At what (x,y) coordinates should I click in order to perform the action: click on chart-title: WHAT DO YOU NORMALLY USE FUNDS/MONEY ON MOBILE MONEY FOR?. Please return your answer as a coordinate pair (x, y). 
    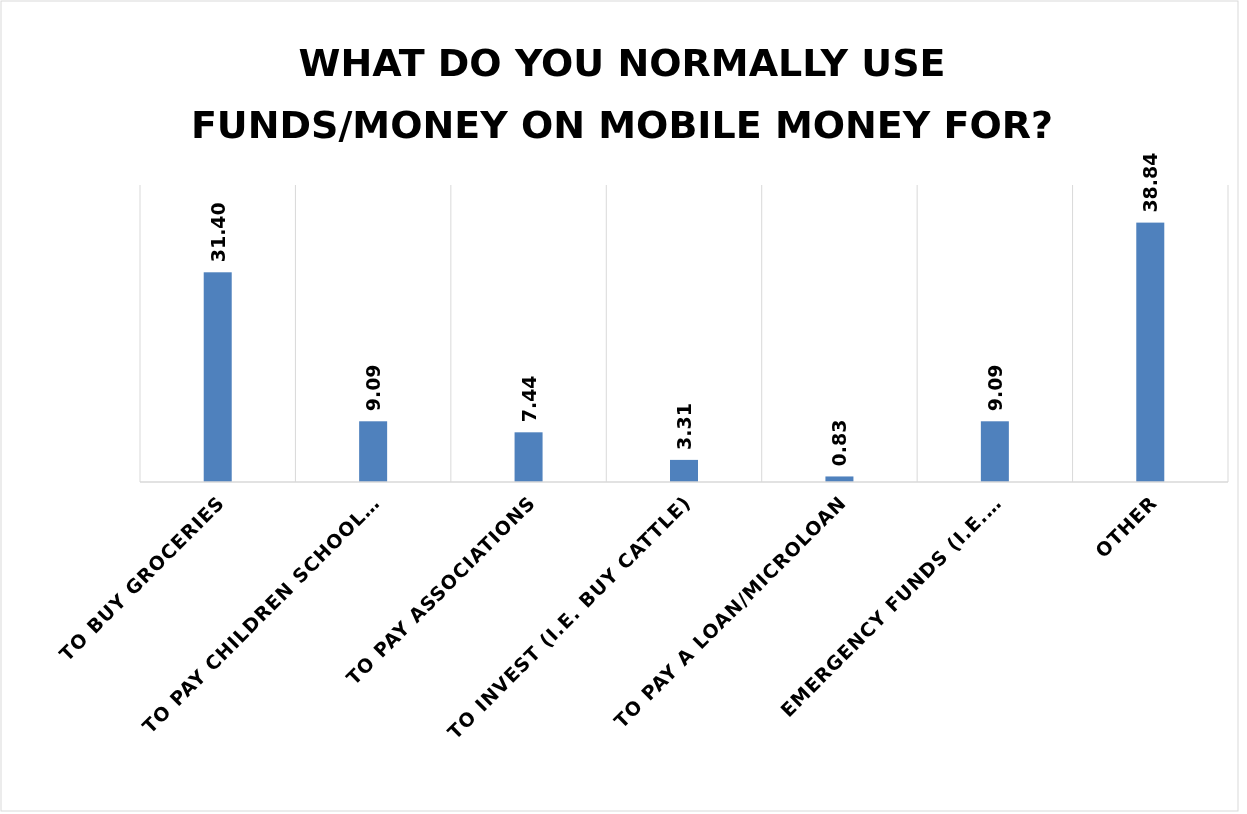
    Looking at the image, I should click on (622, 94).